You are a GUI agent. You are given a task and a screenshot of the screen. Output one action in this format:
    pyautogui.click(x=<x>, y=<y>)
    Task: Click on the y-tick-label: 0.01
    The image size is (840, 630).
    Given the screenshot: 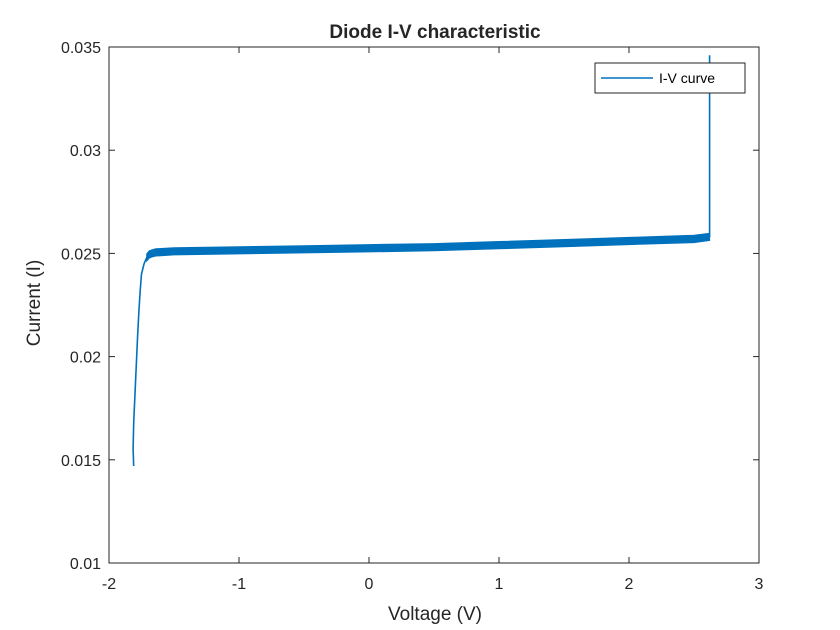 What is the action you would take?
    pyautogui.click(x=85, y=564)
    